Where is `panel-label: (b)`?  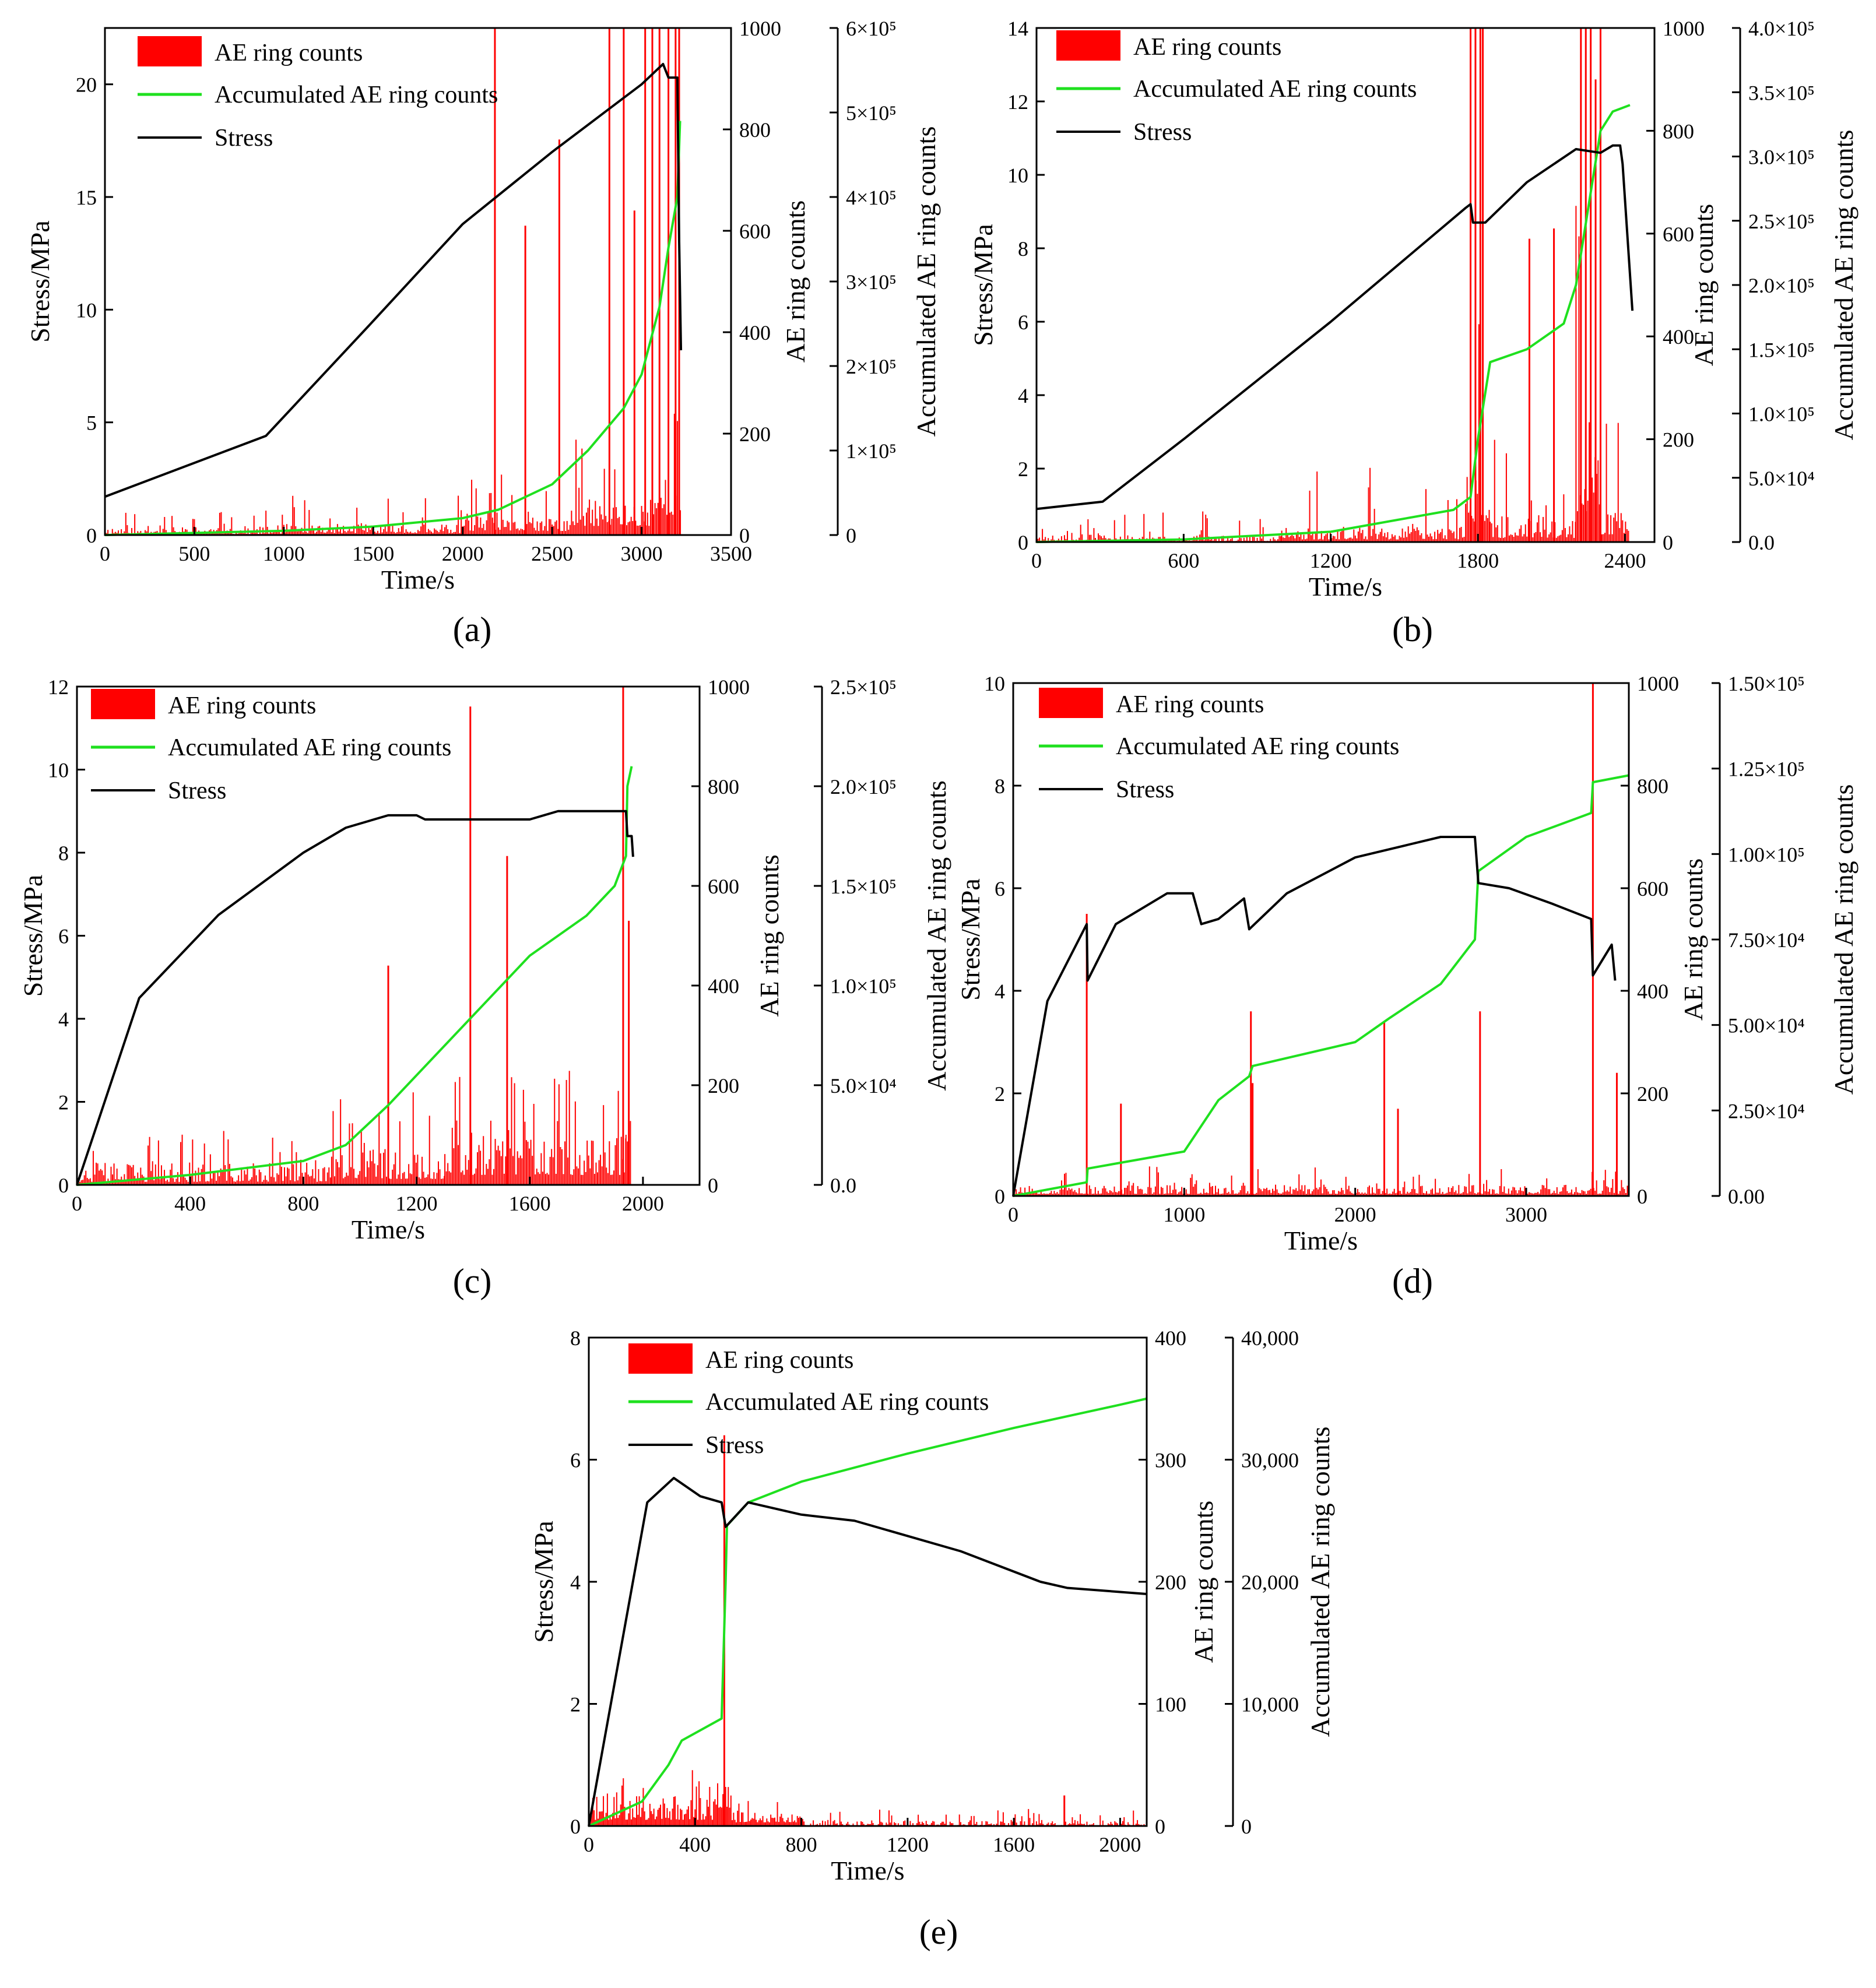 panel-label: (b) is located at coordinates (1412, 629).